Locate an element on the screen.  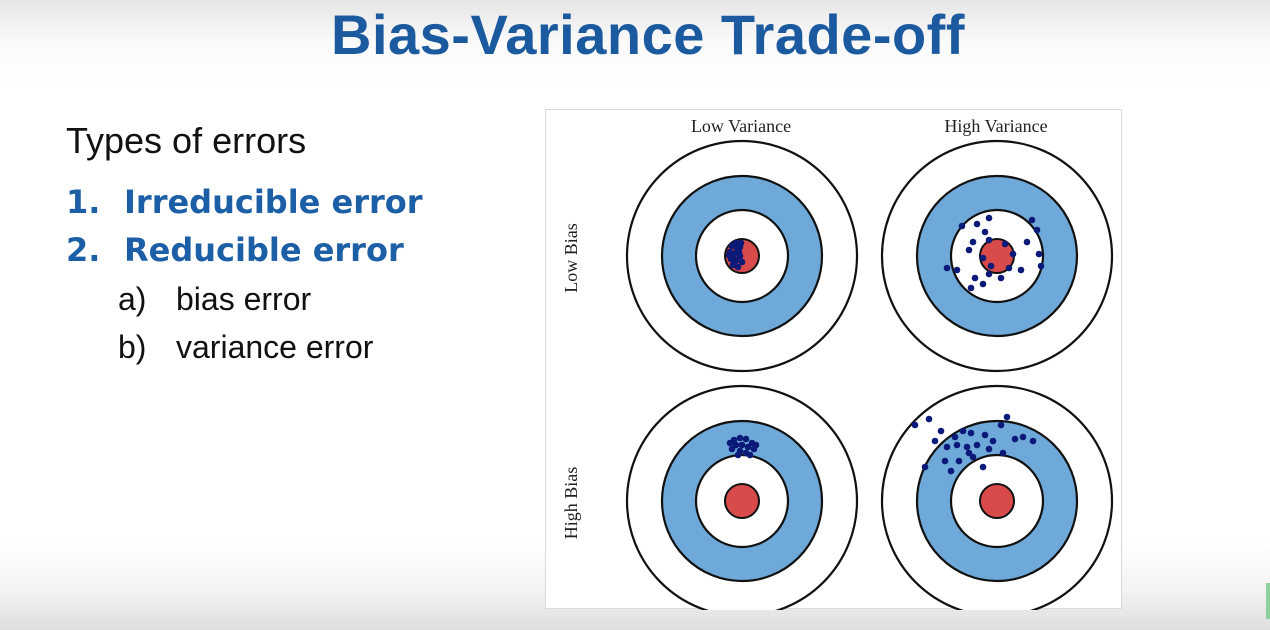
list-item-bias-error: a) bias error is located at coordinates (214, 299).